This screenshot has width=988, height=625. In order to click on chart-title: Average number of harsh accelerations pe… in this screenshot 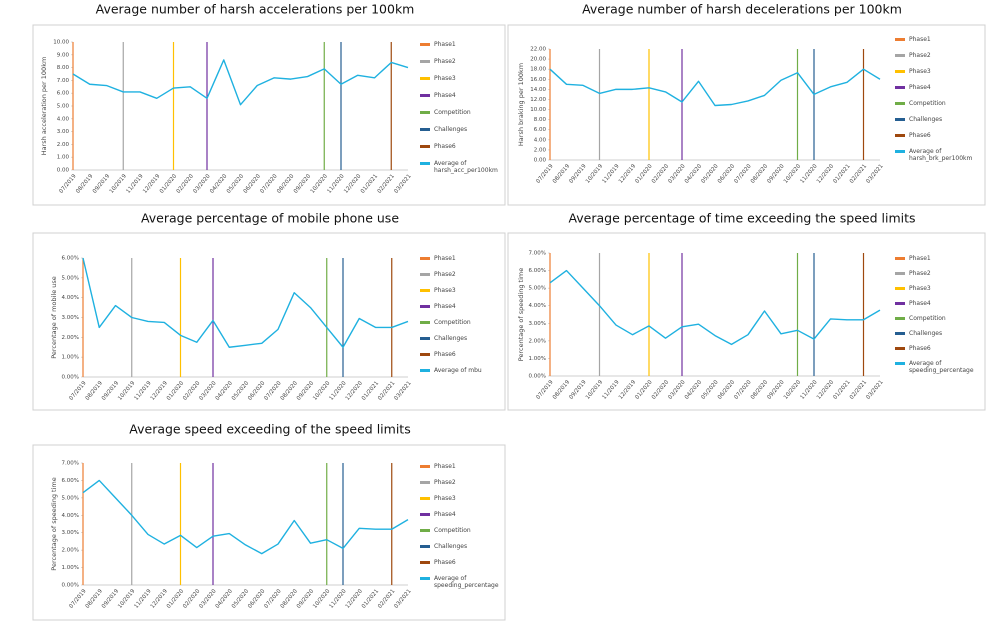, I will do `click(255, 9)`.